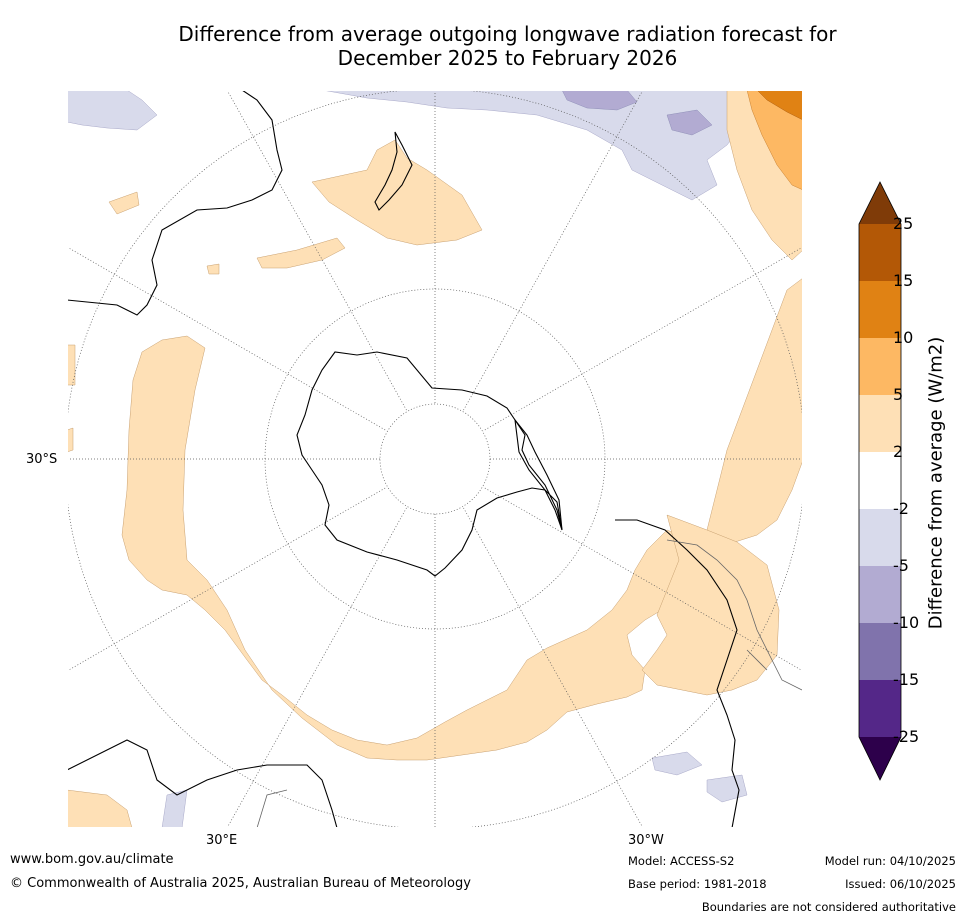 Image resolution: width=965 pixels, height=919 pixels. I want to click on antarctic-peninsula, so click(538, 474).